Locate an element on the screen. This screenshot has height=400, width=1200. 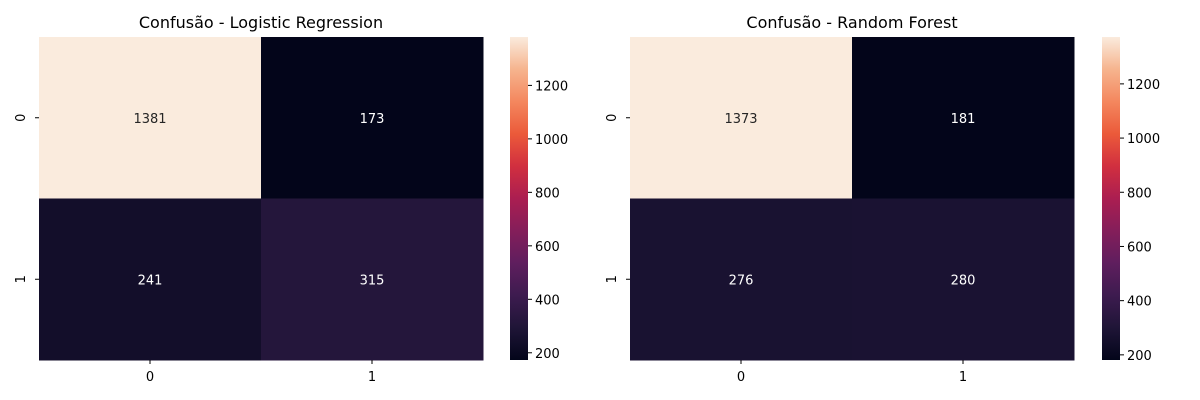
cell-value-label: 173 is located at coordinates (372, 119).